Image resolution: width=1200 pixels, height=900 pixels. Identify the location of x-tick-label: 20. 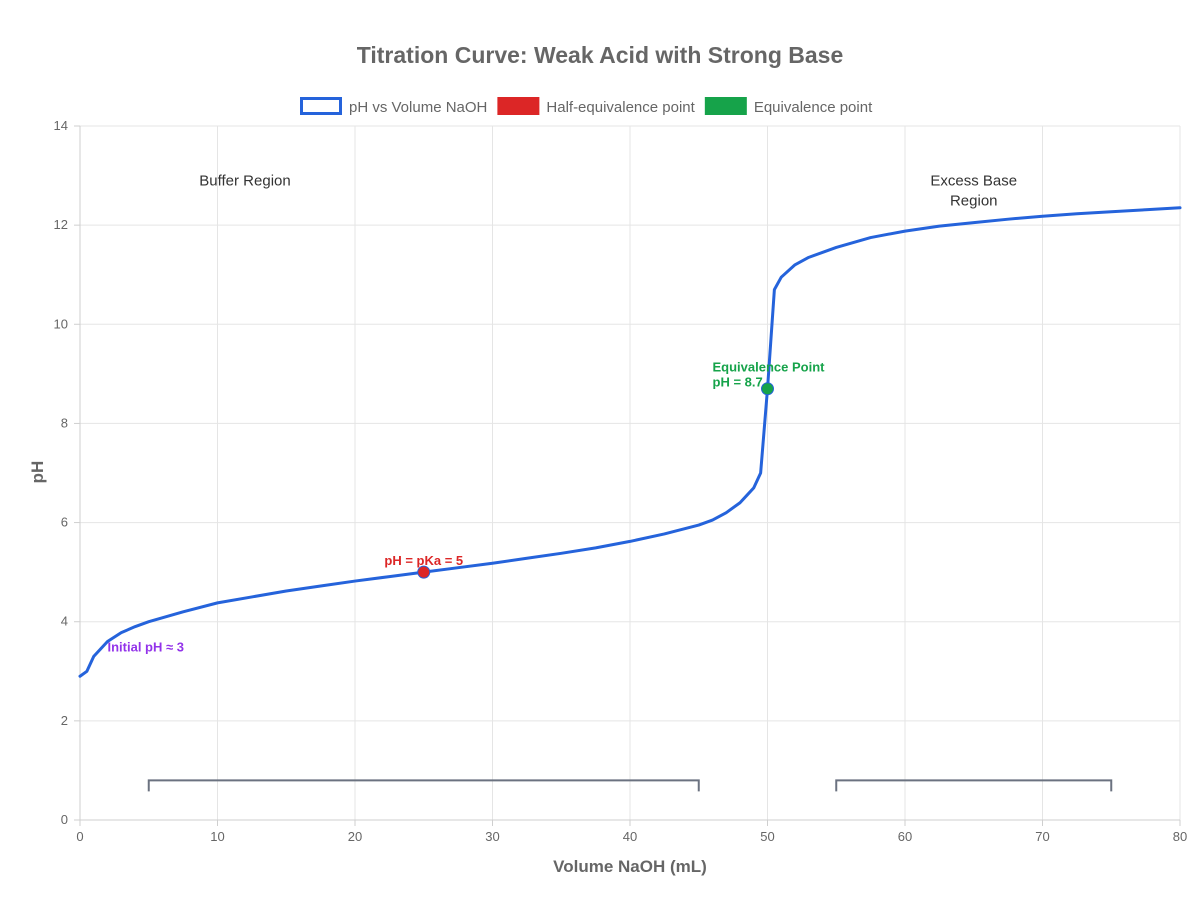
(355, 836).